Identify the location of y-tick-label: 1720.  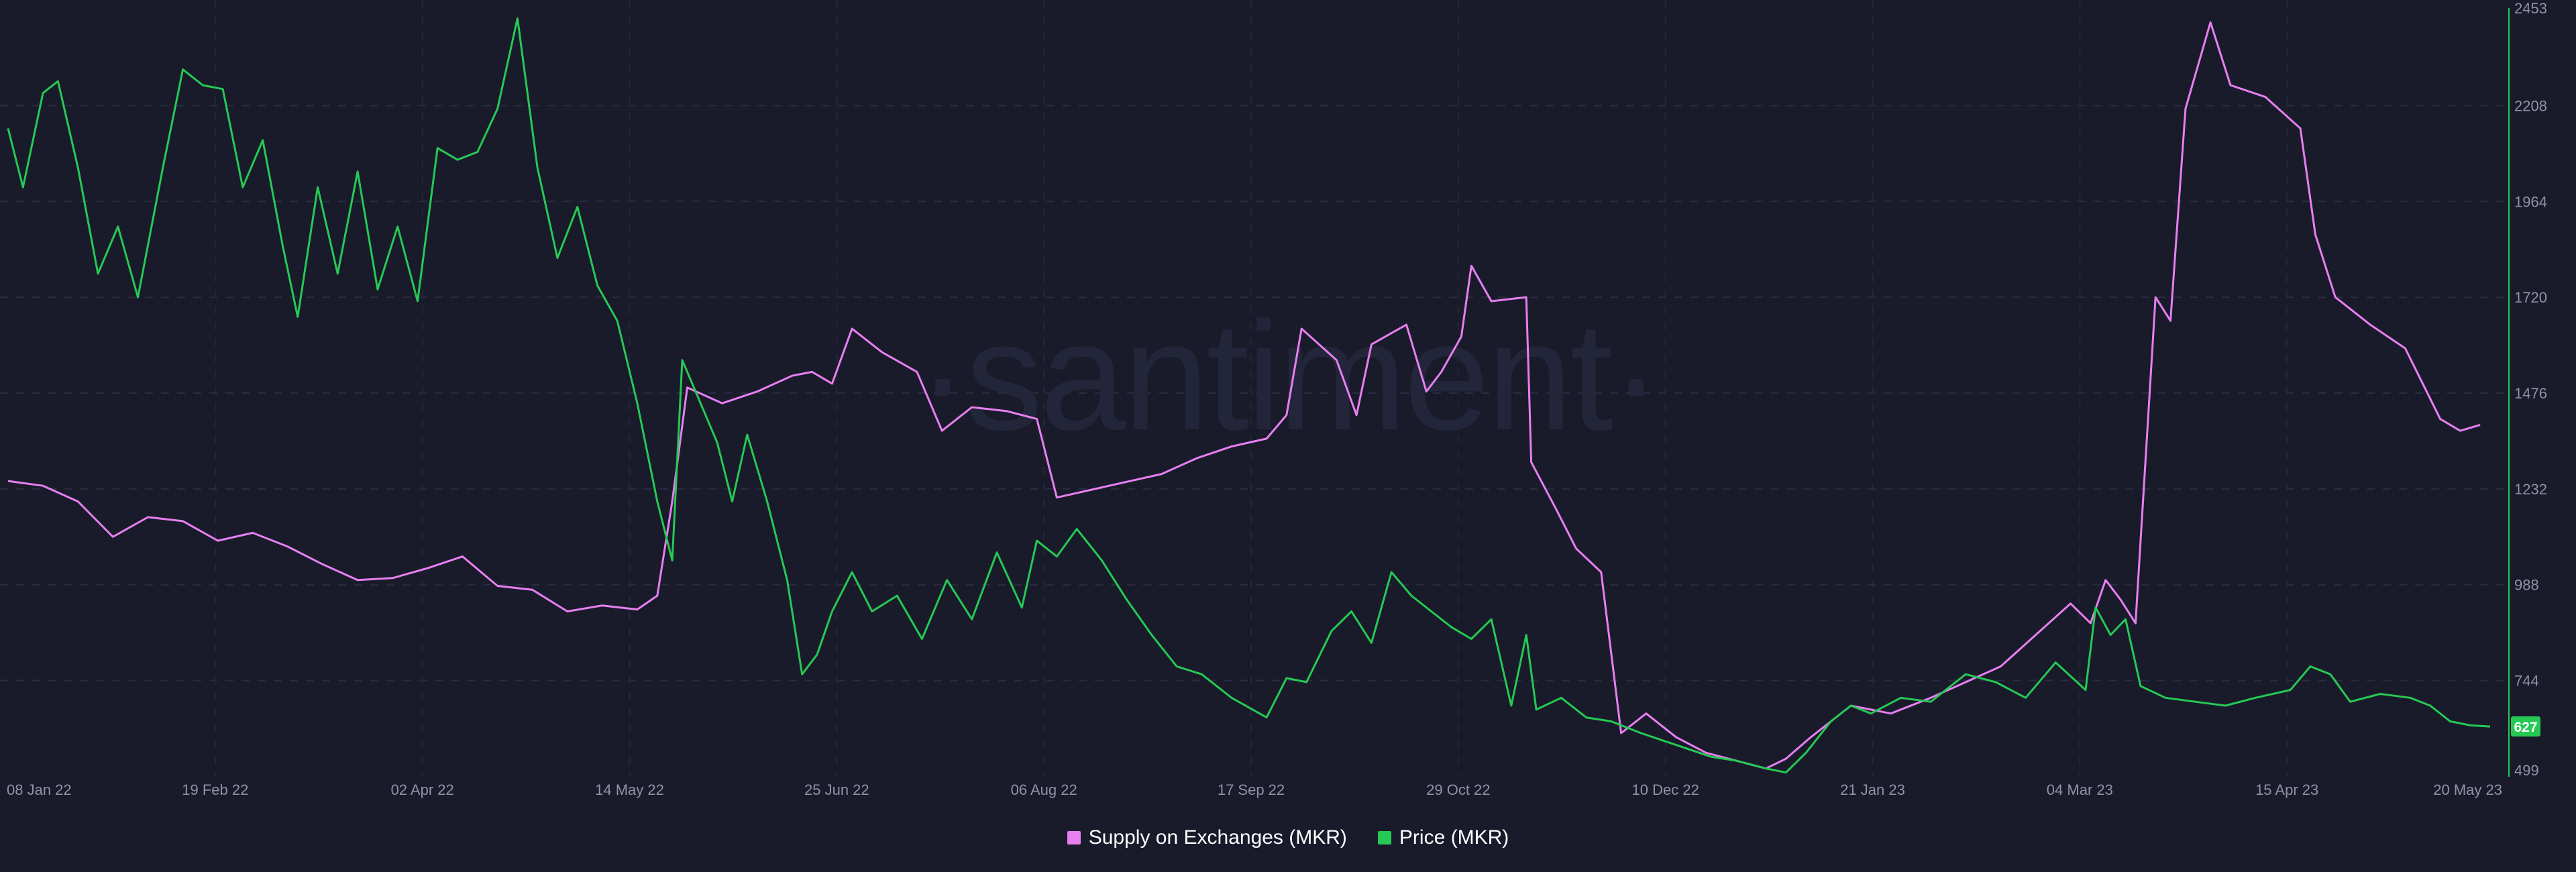
(2530, 298).